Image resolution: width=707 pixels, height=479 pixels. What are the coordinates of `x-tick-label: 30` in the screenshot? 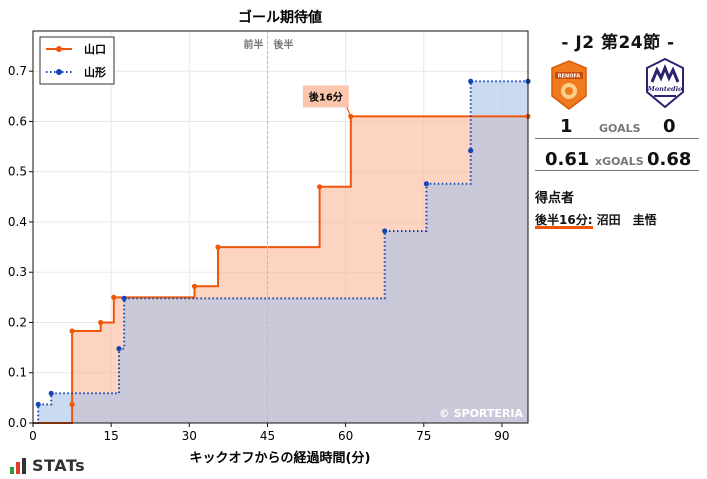 It's located at (189, 436).